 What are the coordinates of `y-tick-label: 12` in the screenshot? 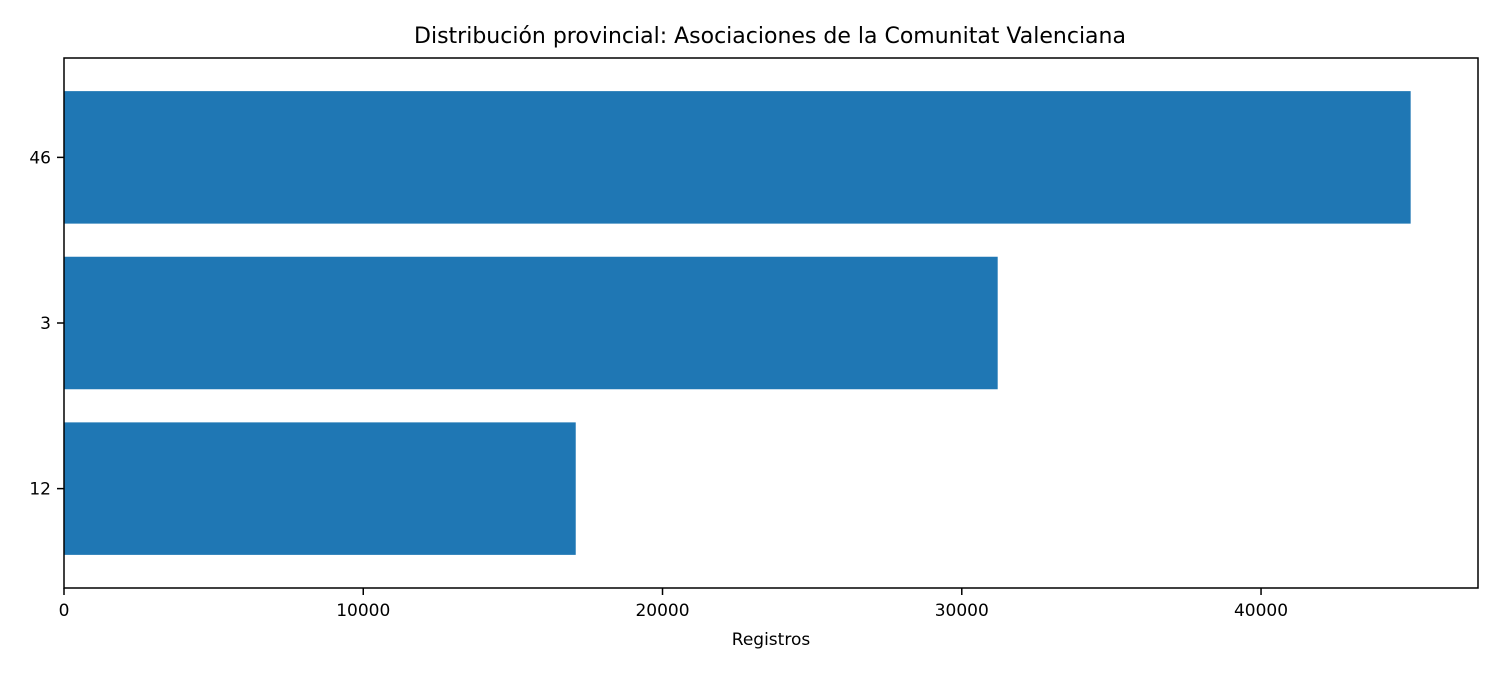 It's located at (40, 490).